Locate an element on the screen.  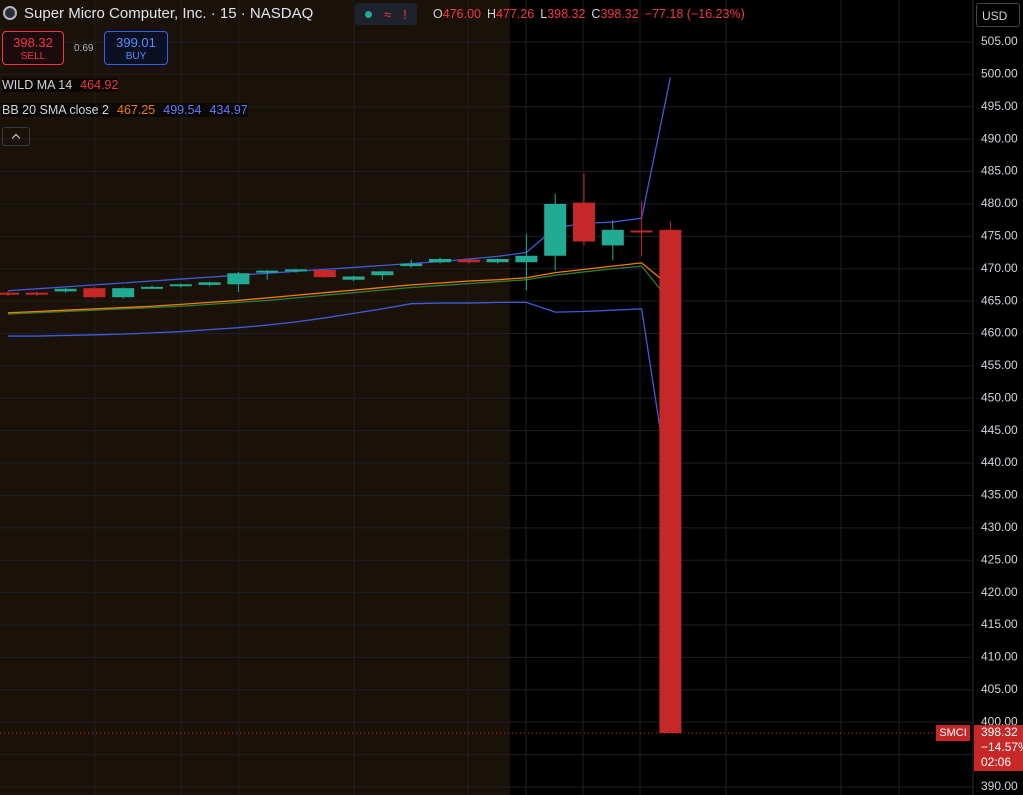
indicator-name: WILD MA 14 is located at coordinates (37, 85).